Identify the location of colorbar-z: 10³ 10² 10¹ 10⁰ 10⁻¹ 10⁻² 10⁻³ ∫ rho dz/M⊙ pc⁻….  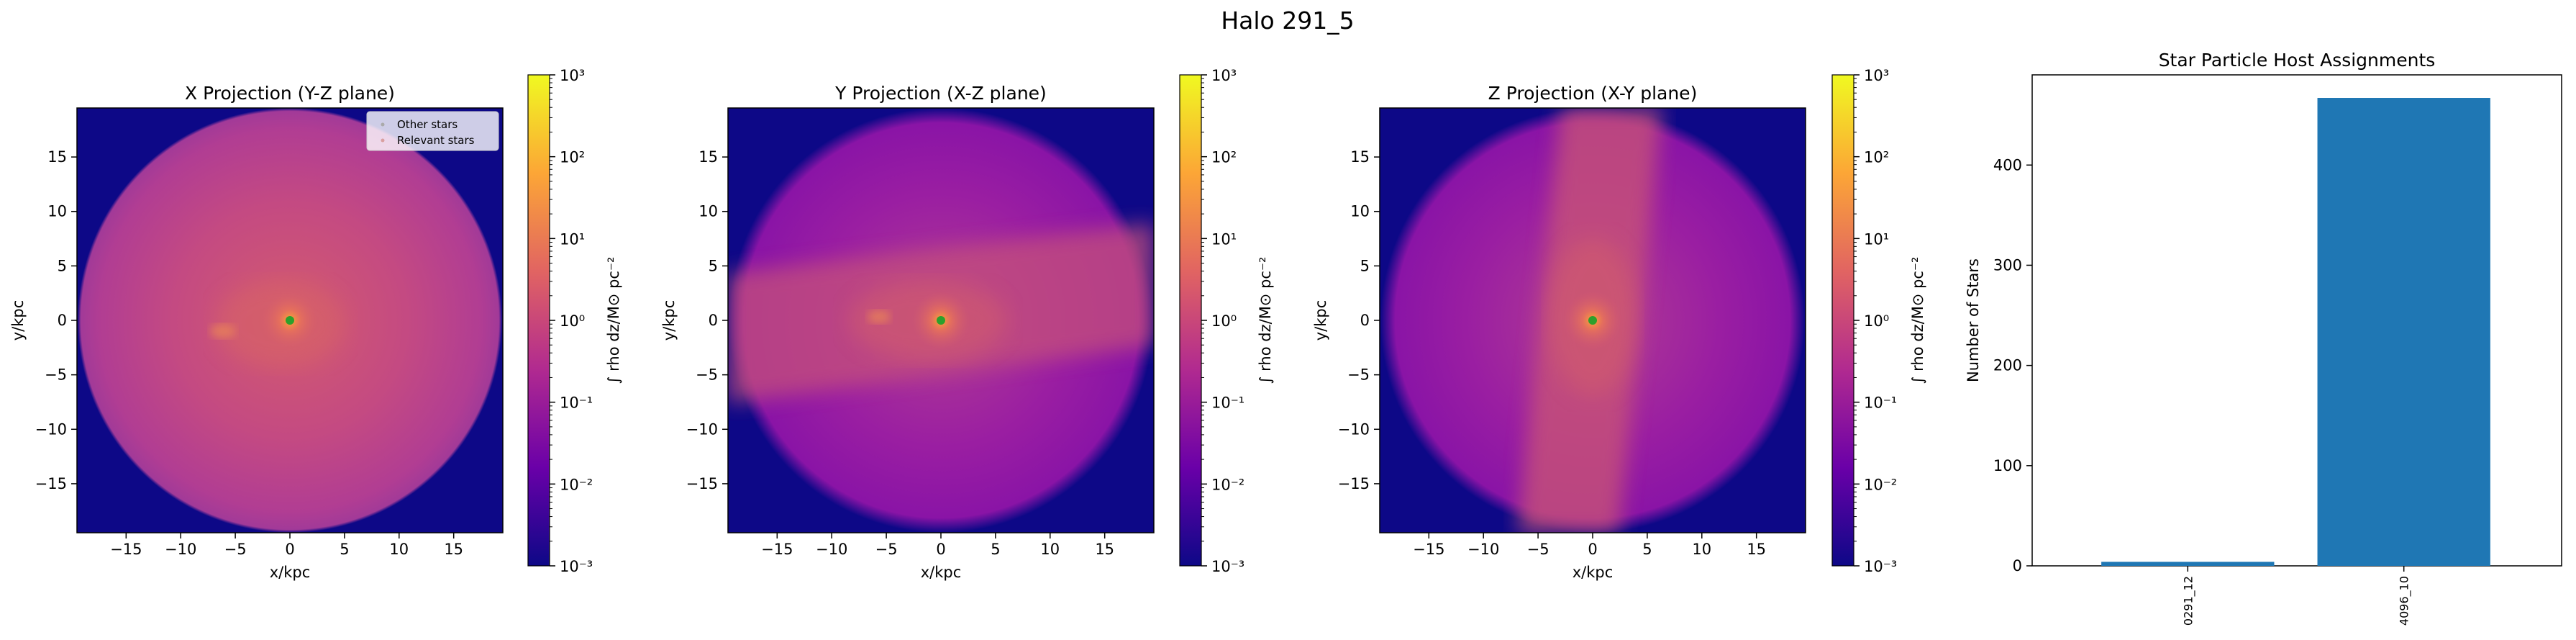
(1878, 321).